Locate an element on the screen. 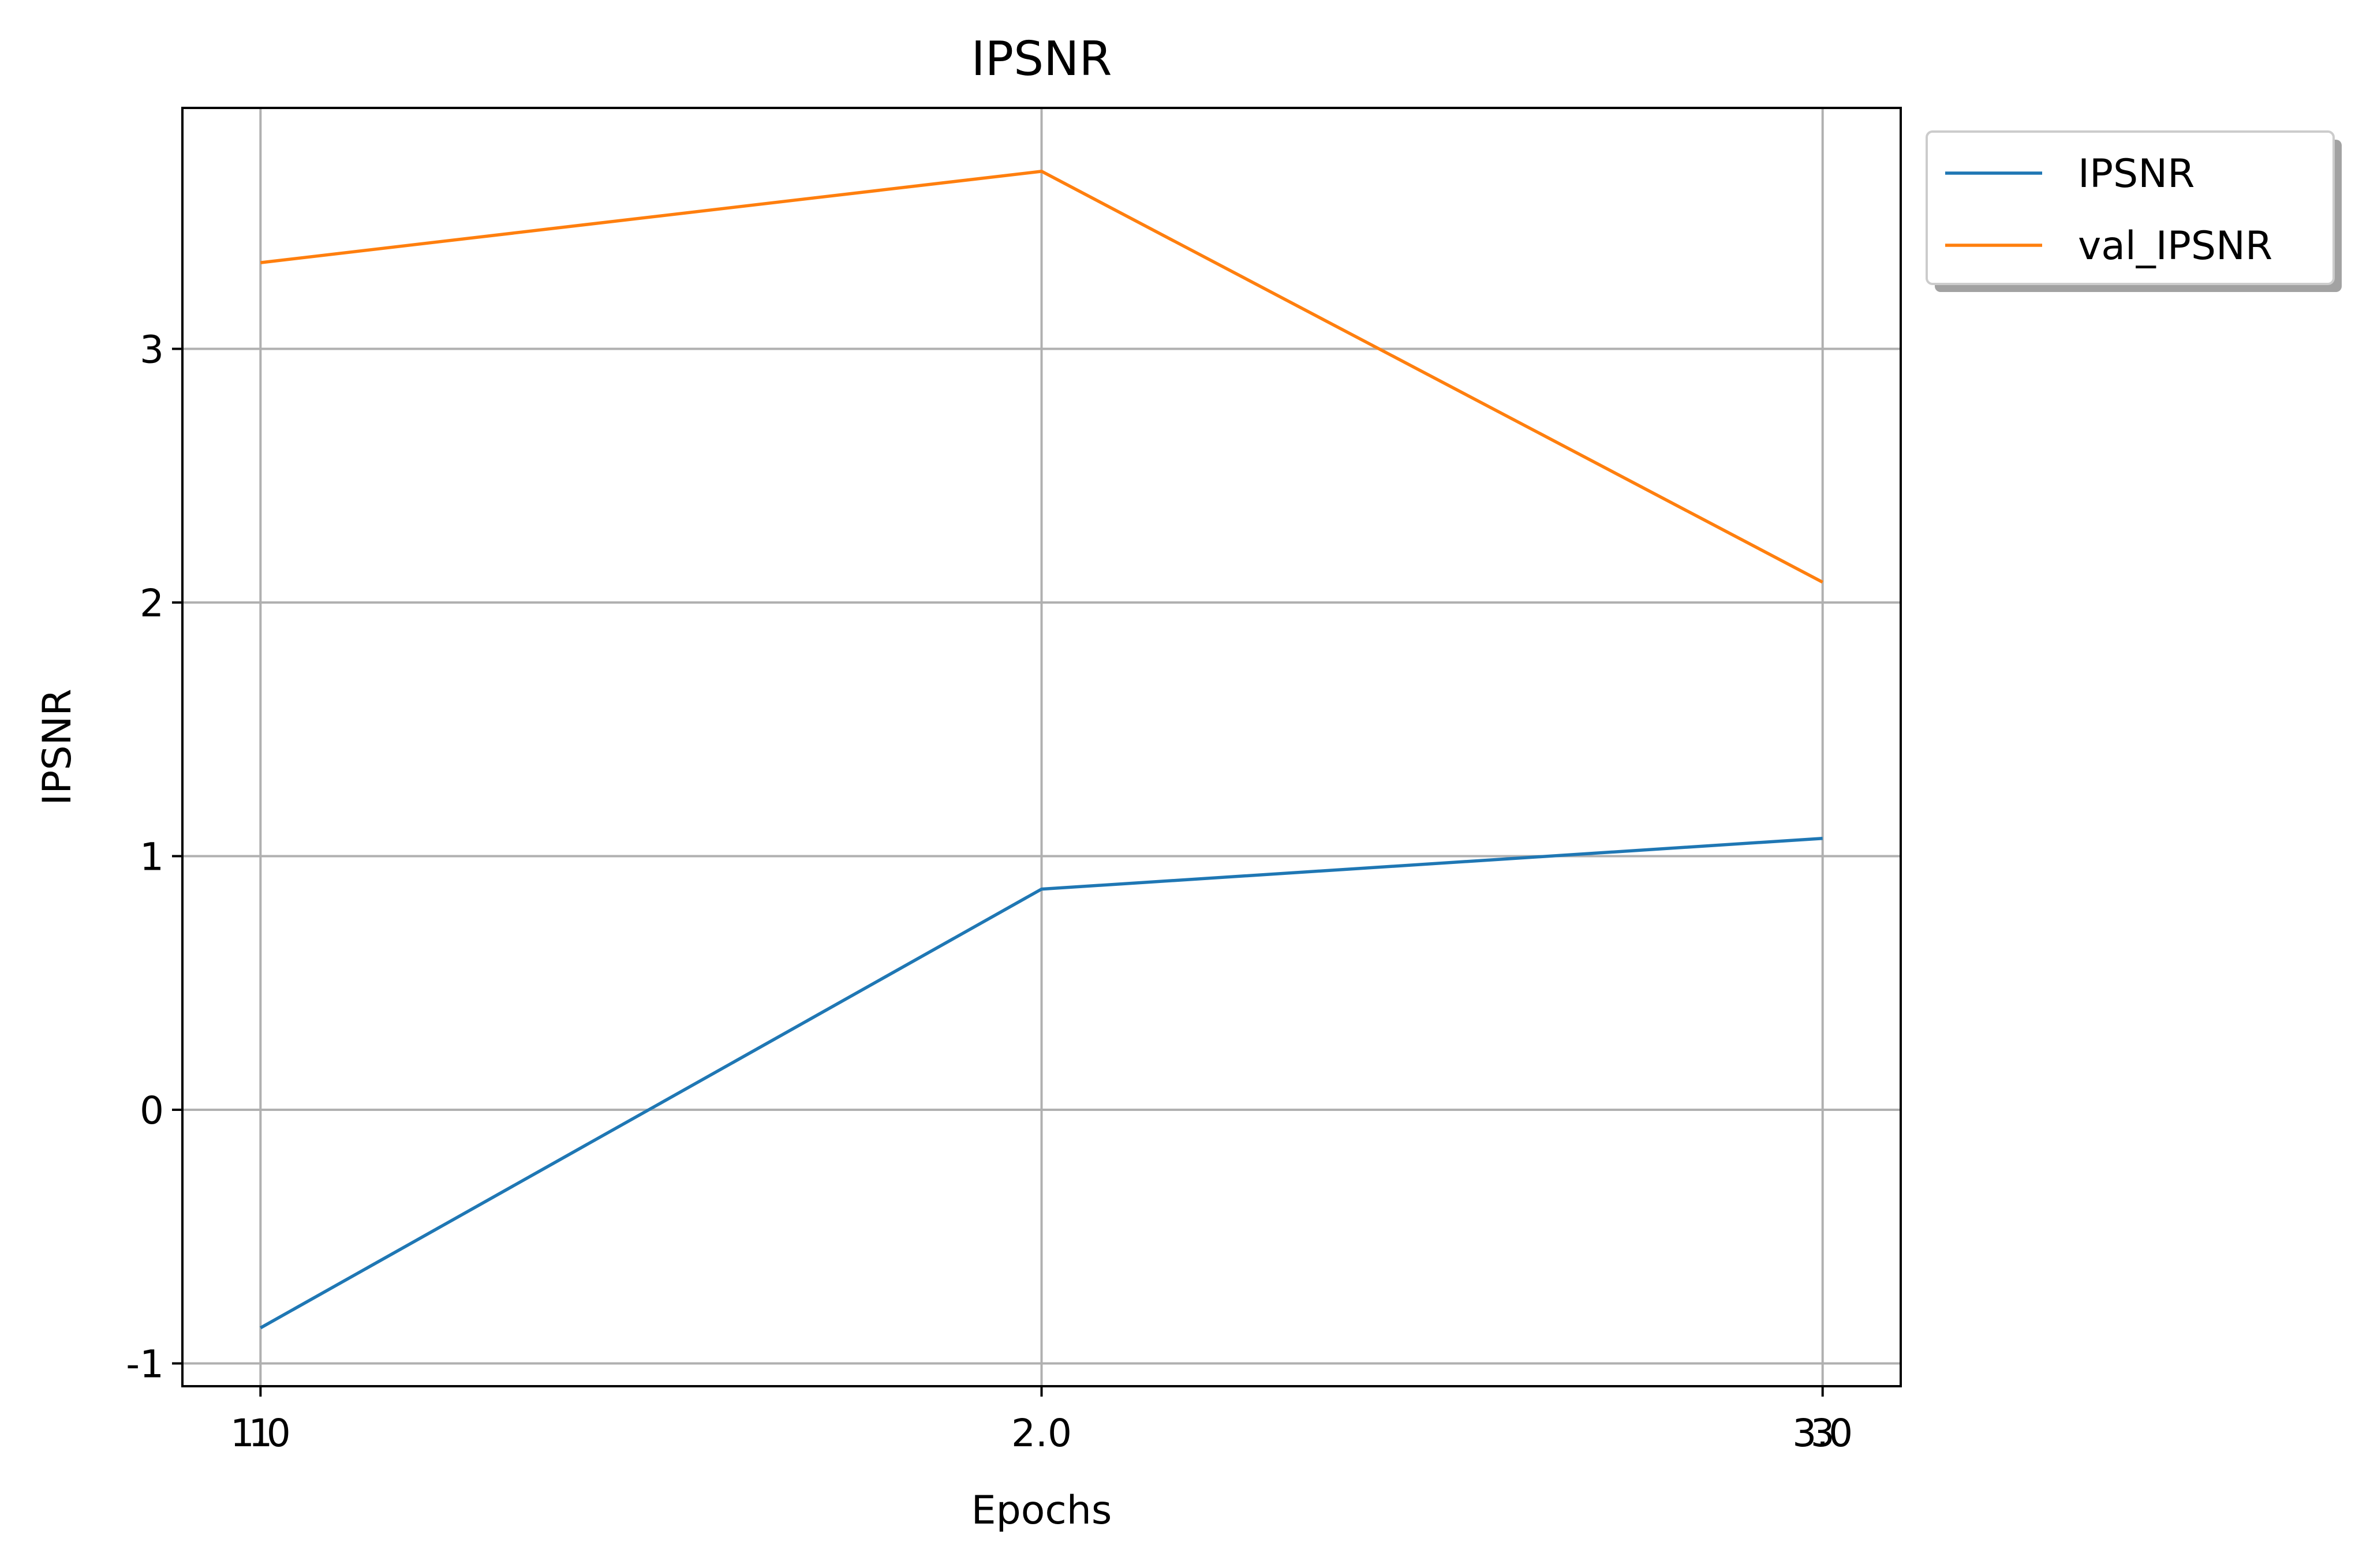 This screenshot has width=2370, height=1568. x-tick-label: 1 is located at coordinates (260, 1433).